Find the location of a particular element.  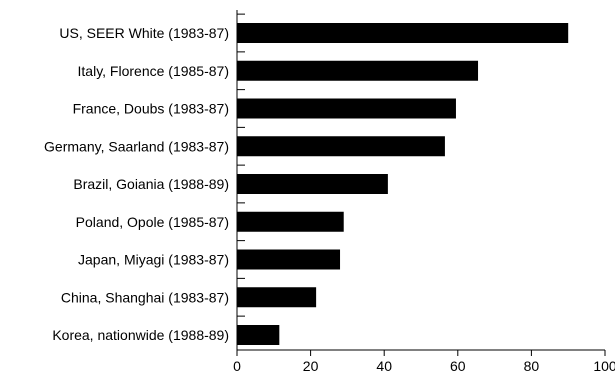

category-label: France, Doubs (1983-87) is located at coordinates (151, 109).